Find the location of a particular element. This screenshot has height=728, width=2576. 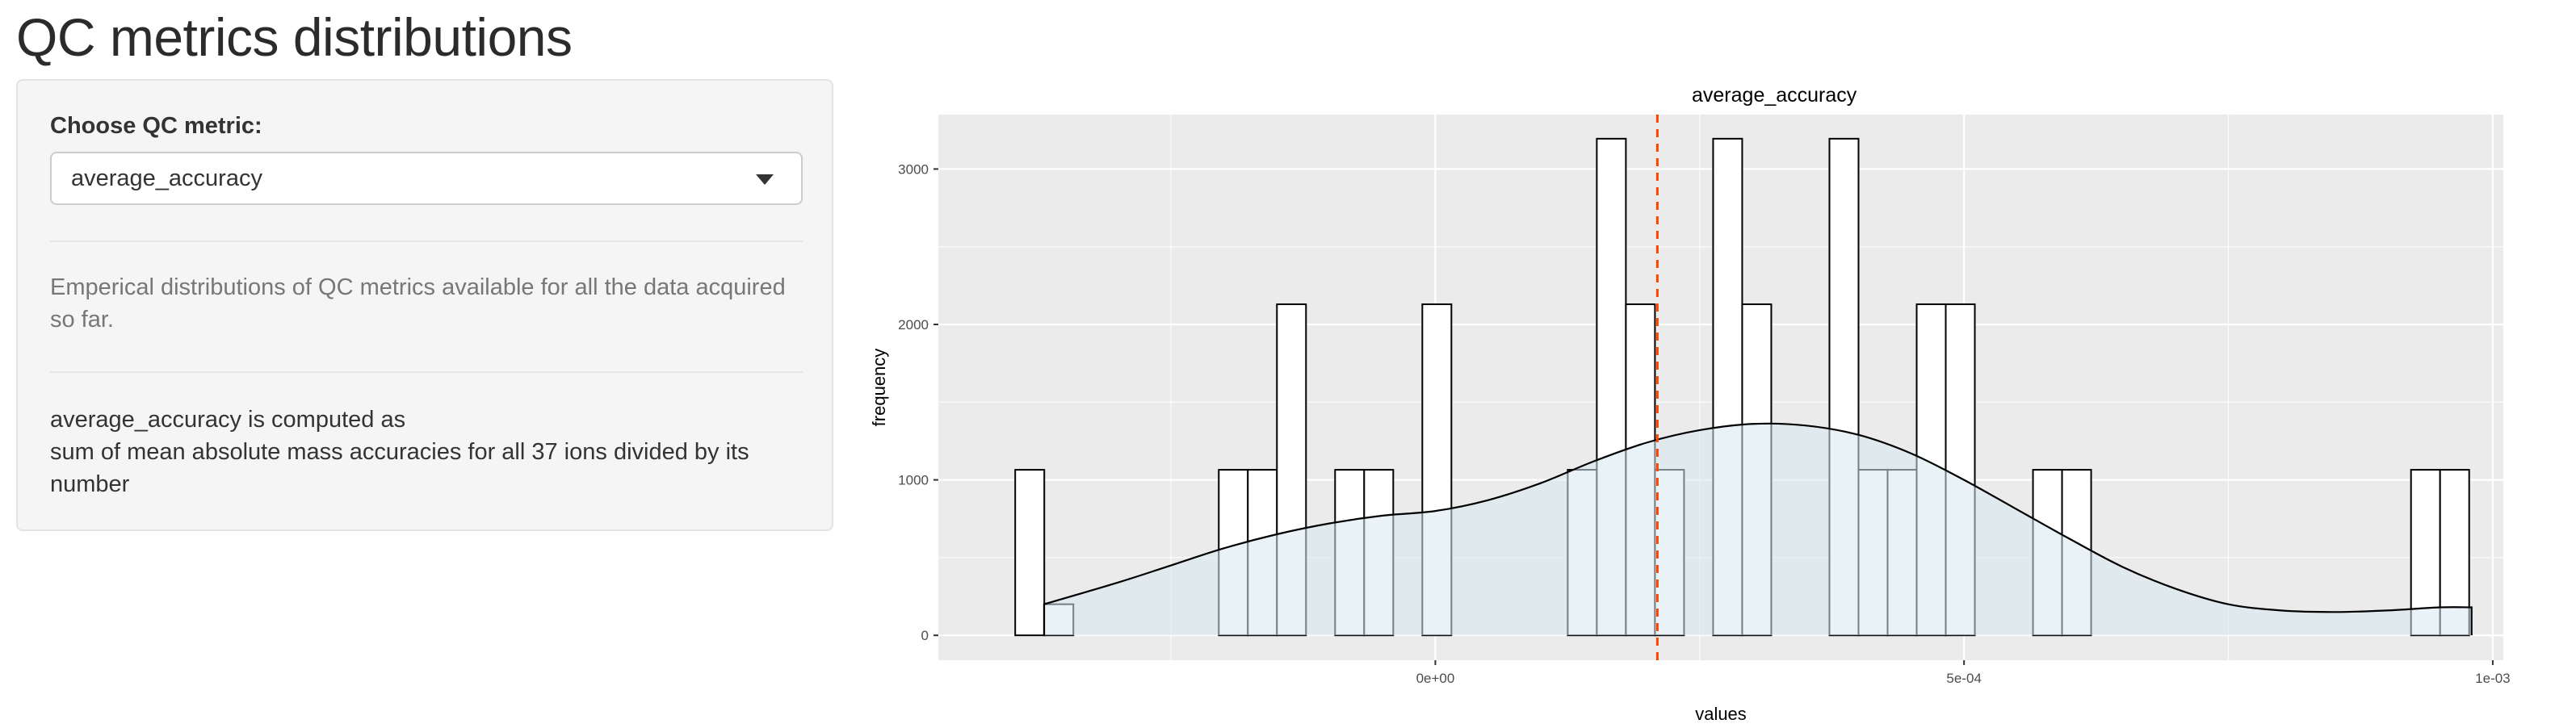

x-tick-label: 0e+00 is located at coordinates (1435, 679).